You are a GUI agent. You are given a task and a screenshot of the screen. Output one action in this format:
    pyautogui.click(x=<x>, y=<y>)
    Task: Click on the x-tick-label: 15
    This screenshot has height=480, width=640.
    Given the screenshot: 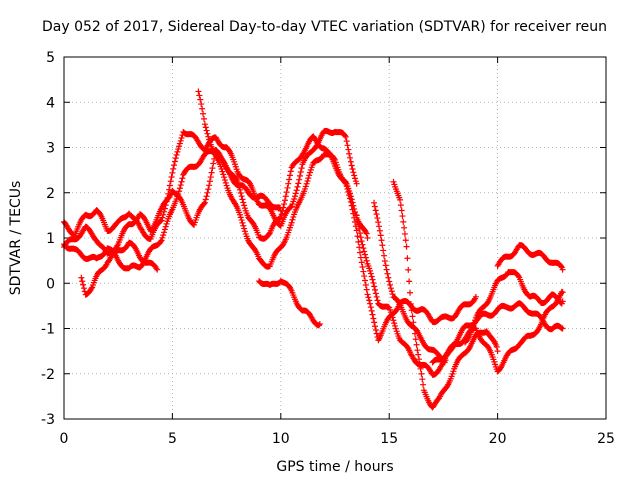 What is the action you would take?
    pyautogui.click(x=389, y=439)
    